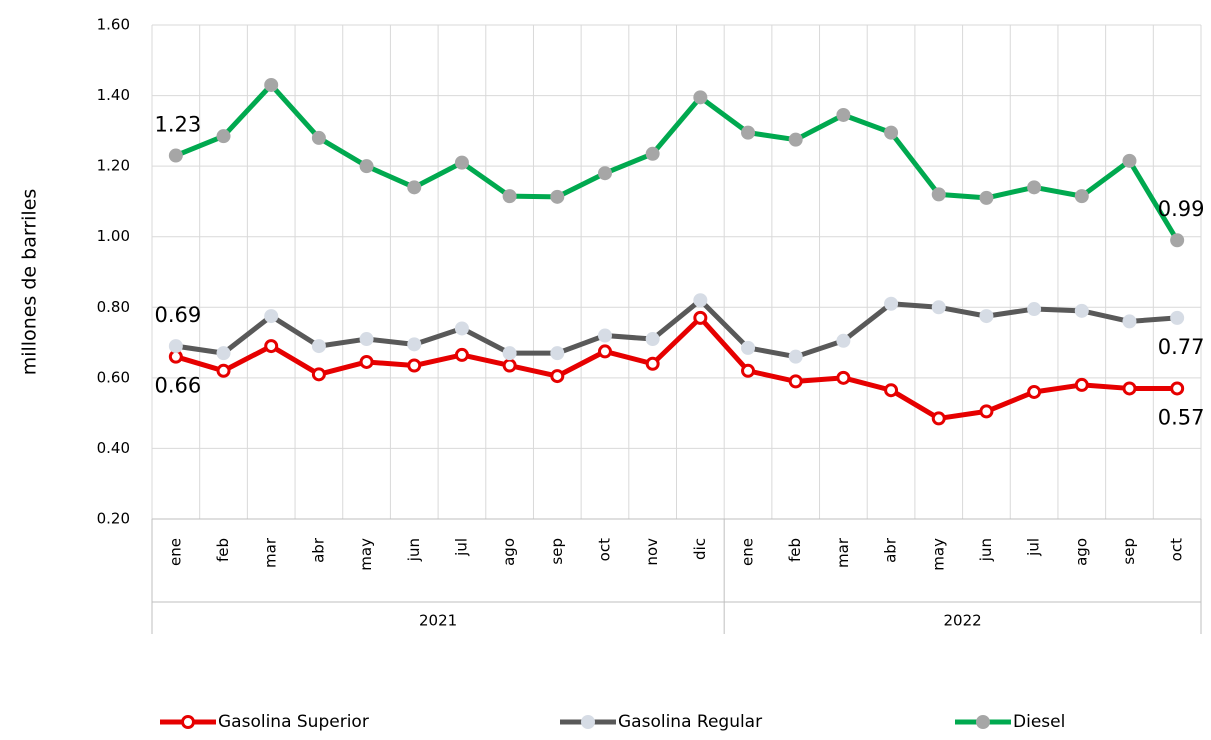  What do you see at coordinates (700, 549) in the screenshot?
I see `x-tick-label: dic` at bounding box center [700, 549].